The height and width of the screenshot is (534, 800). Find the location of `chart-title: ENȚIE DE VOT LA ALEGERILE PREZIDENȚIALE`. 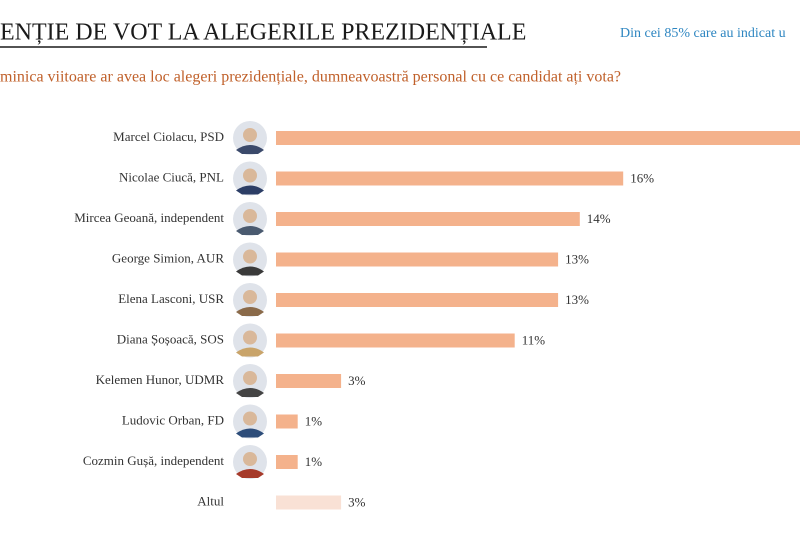

chart-title: ENȚIE DE VOT LA ALEGERILE PREZIDENȚIALE is located at coordinates (263, 33).